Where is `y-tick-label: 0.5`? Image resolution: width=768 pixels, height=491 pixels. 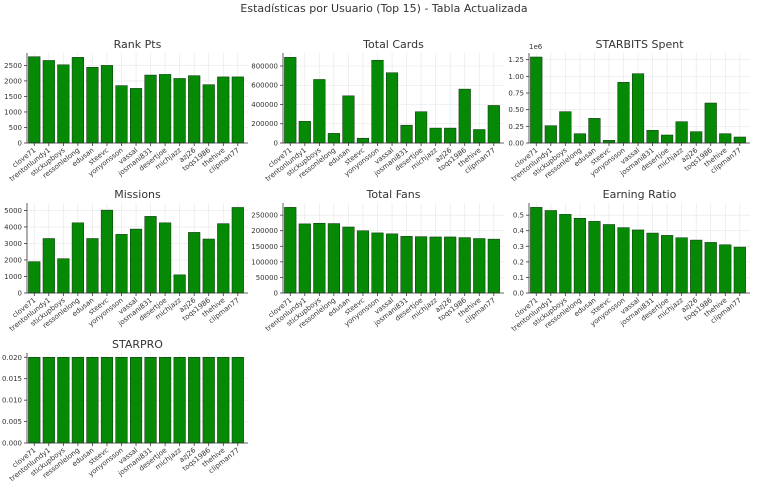
y-tick-label: 0.5 is located at coordinates (518, 216).